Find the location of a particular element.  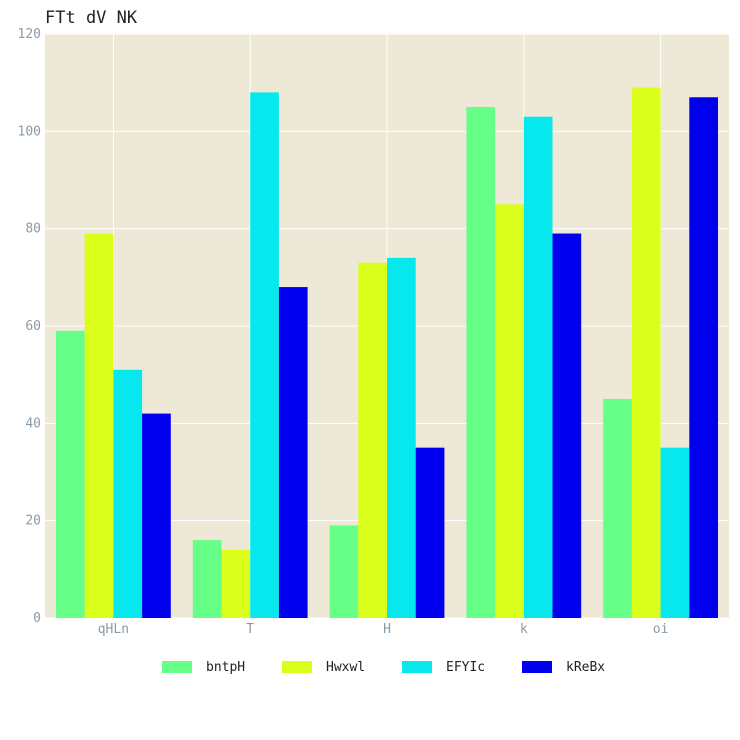

y-tick-label: 100 is located at coordinates (29, 131).